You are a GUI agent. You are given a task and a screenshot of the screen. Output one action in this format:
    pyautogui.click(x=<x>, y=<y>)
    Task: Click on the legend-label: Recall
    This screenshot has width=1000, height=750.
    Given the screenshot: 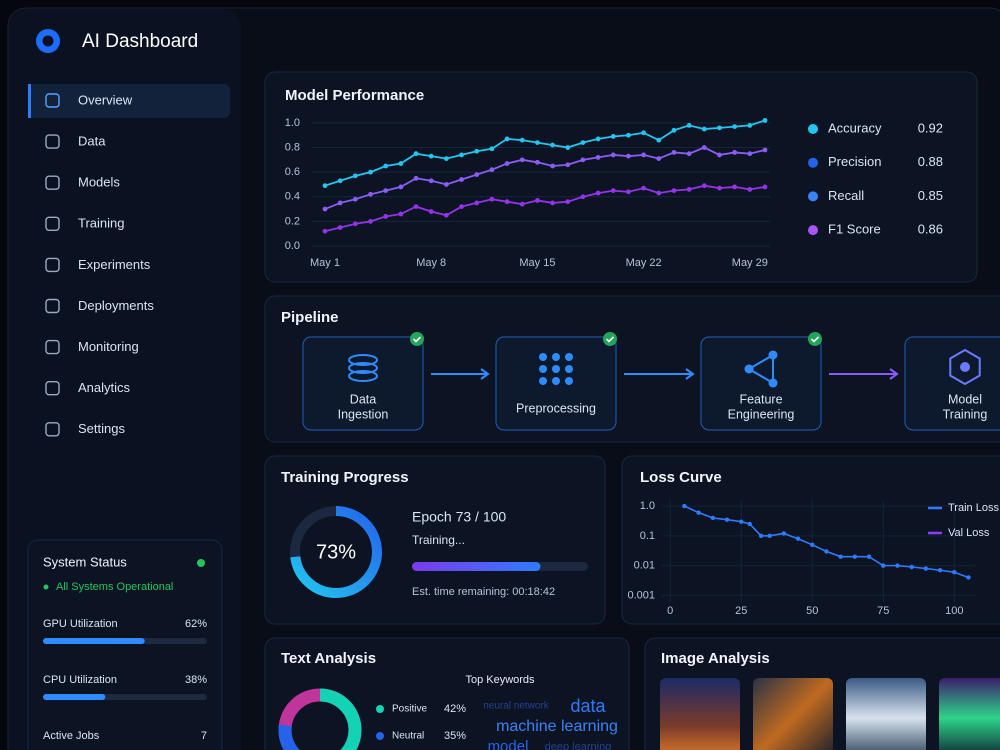 What is the action you would take?
    pyautogui.click(x=846, y=195)
    